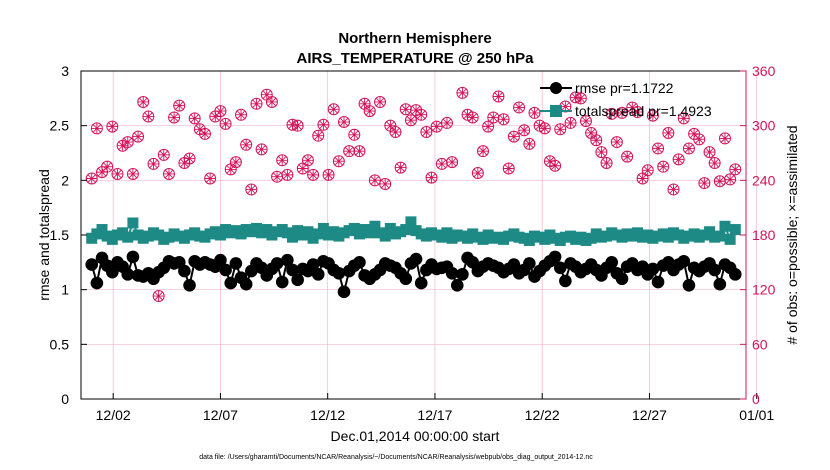 The width and height of the screenshot is (830, 470). What do you see at coordinates (764, 126) in the screenshot?
I see `y-right-tick-label: 300` at bounding box center [764, 126].